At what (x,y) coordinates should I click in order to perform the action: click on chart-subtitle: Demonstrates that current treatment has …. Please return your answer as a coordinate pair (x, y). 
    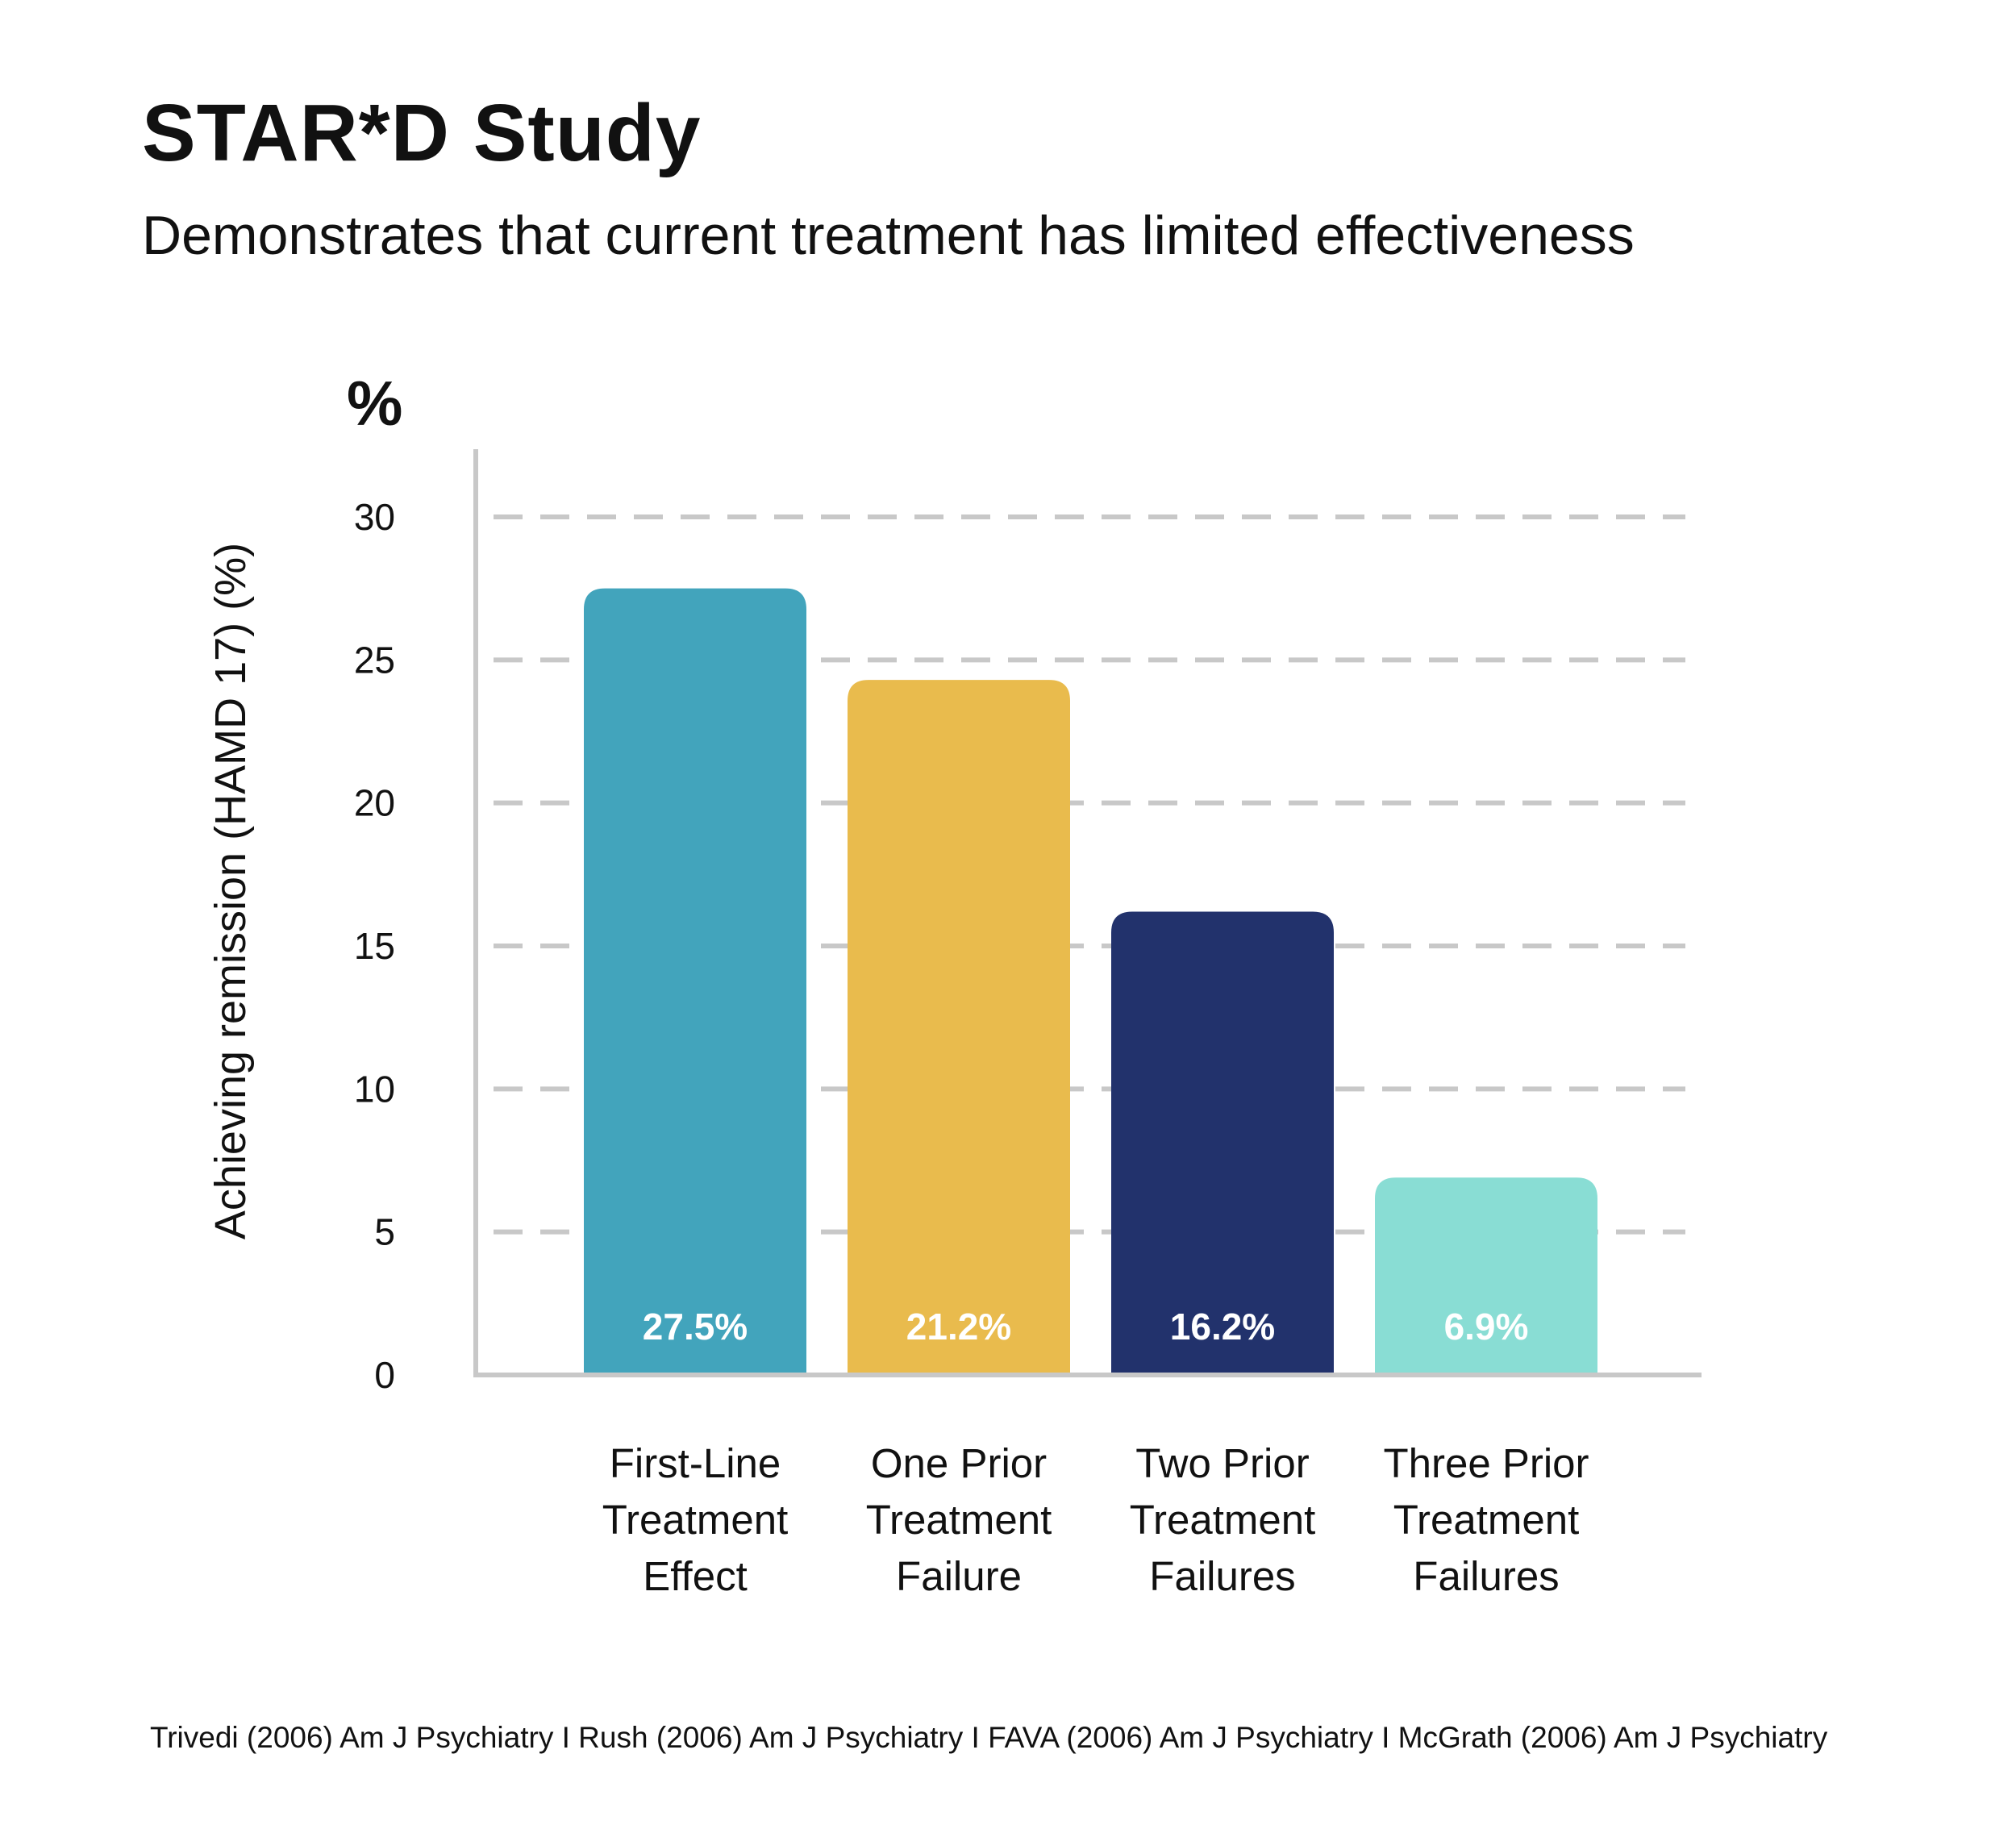
    Looking at the image, I should click on (888, 236).